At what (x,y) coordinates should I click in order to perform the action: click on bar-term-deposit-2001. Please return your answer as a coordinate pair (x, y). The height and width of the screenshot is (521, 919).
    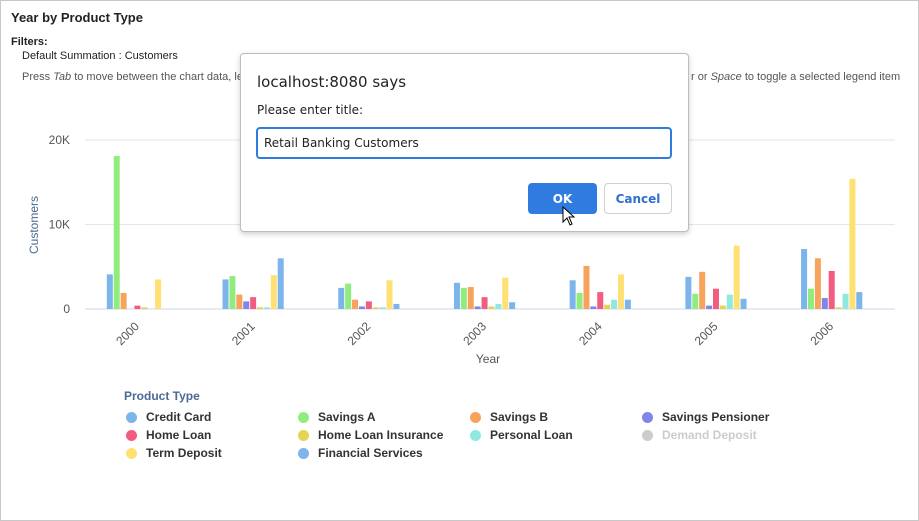
    Looking at the image, I should click on (273, 292).